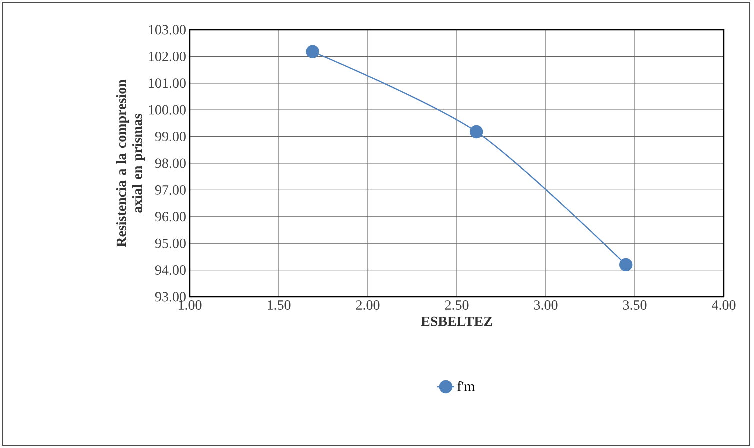  I want to click on x-tick-label: 1.50, so click(279, 305).